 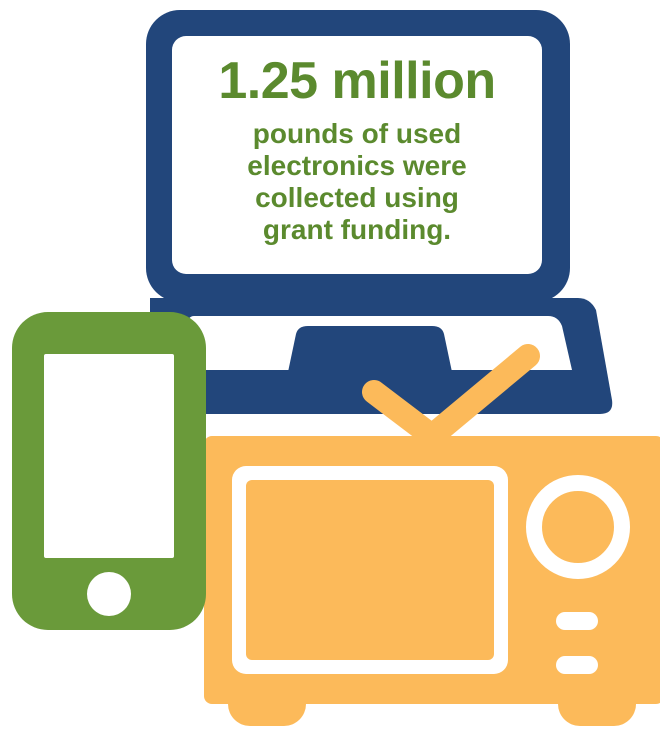 I want to click on tv-antenna-right, so click(x=480, y=396).